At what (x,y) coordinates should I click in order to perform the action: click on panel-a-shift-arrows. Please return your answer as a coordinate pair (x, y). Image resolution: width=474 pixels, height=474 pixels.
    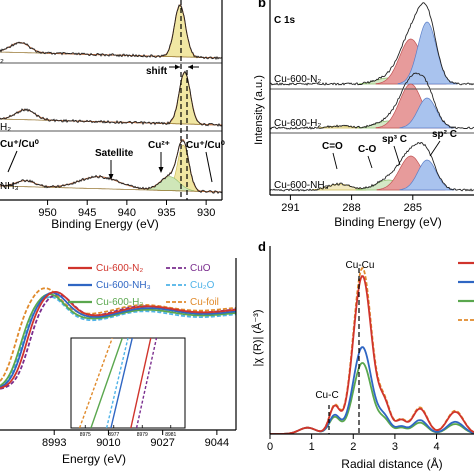
    Looking at the image, I should click on (184, 67).